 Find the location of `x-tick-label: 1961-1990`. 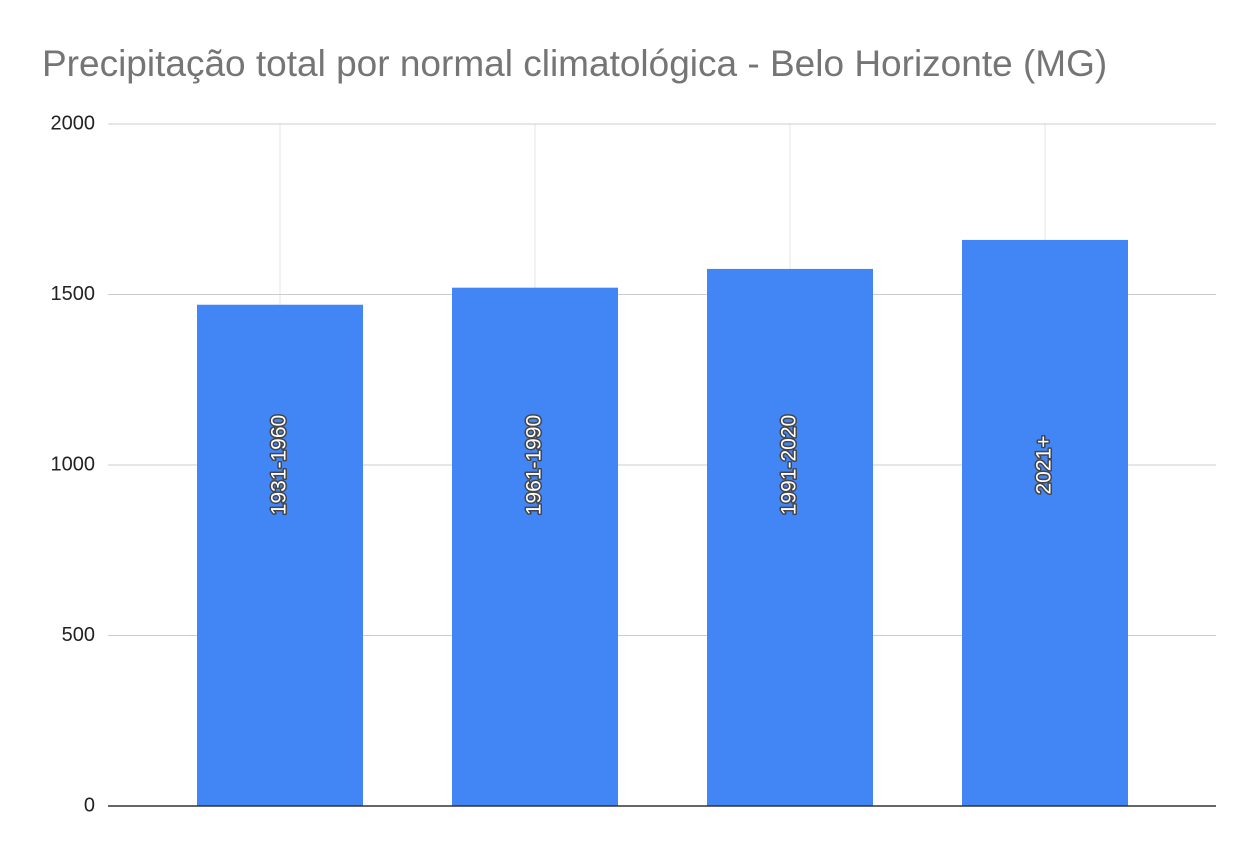

x-tick-label: 1961-1990 is located at coordinates (534, 465).